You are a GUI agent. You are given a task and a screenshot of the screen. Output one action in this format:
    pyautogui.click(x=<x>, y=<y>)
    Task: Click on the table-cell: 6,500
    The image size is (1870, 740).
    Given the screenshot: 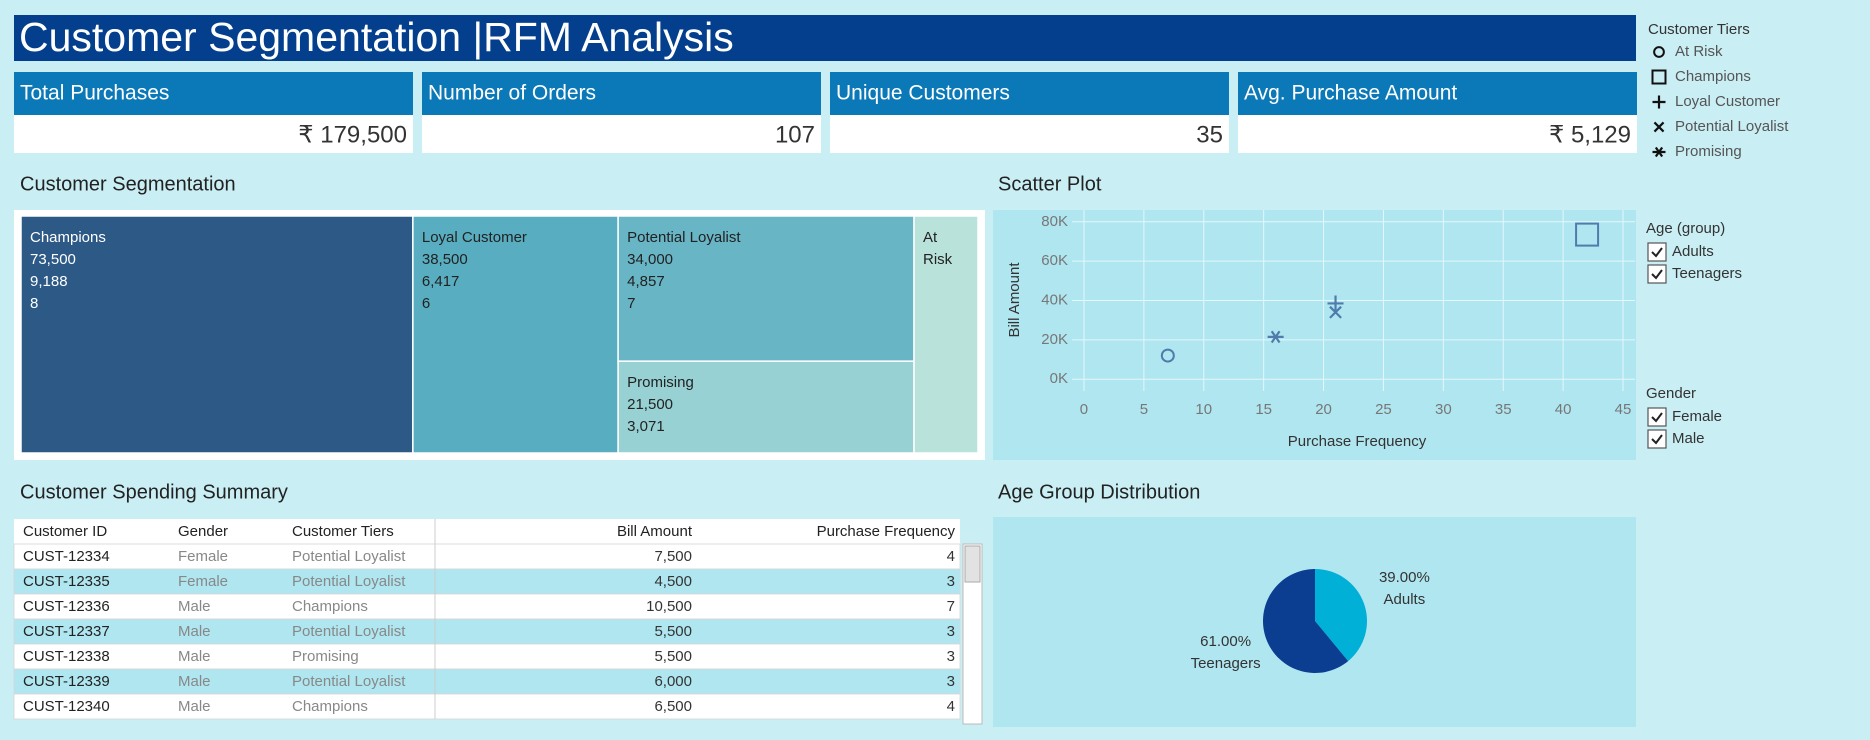 What is the action you would take?
    pyautogui.click(x=673, y=706)
    